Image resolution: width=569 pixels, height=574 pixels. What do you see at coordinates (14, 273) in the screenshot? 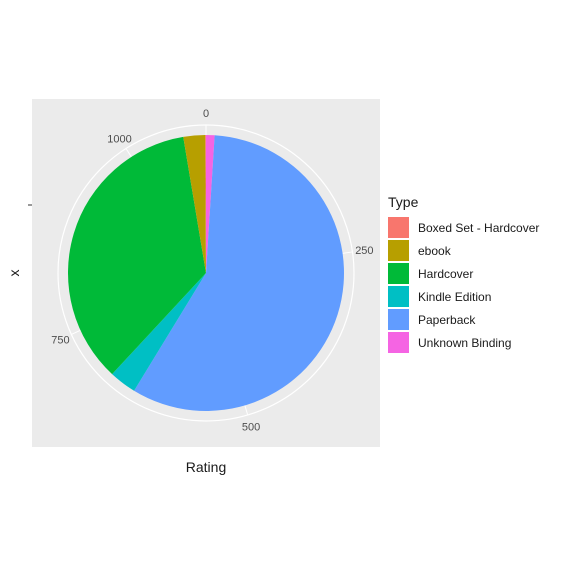
I see `y-axis-label: x` at bounding box center [14, 273].